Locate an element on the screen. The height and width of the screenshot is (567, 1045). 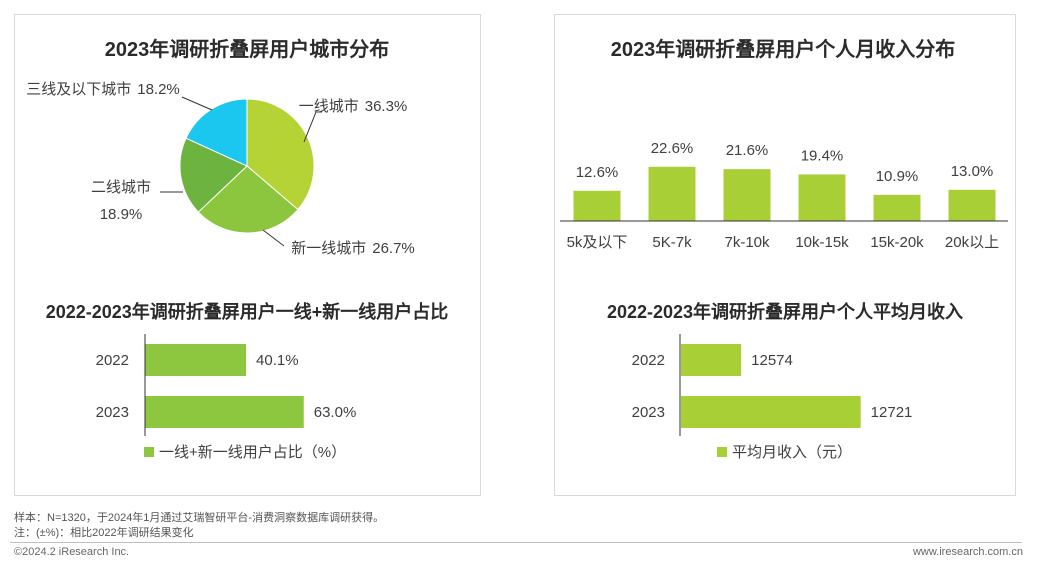
pie-slice-new-tier1 is located at coordinates (248, 199).